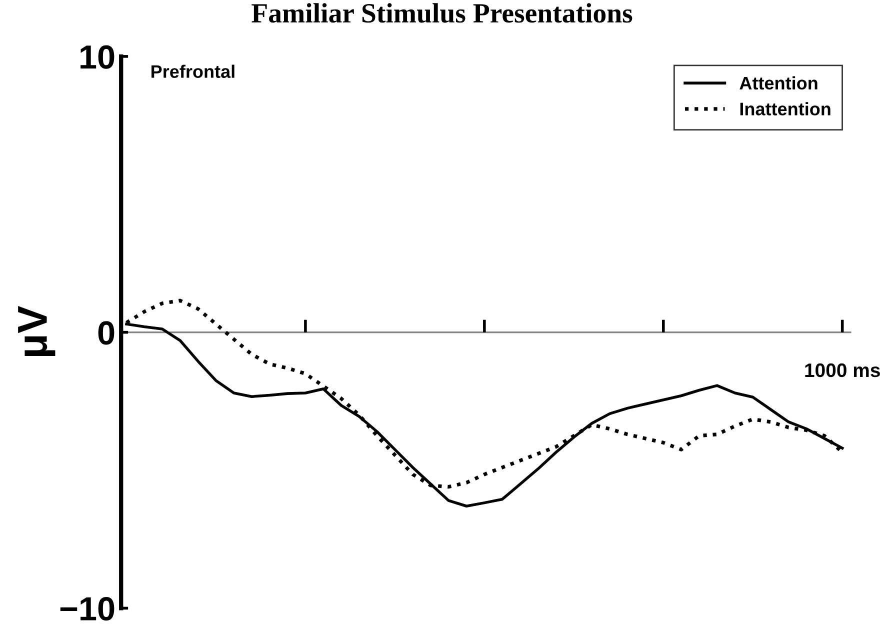  Describe the element at coordinates (97, 57) in the screenshot. I see `y-tick-label: 10` at that location.